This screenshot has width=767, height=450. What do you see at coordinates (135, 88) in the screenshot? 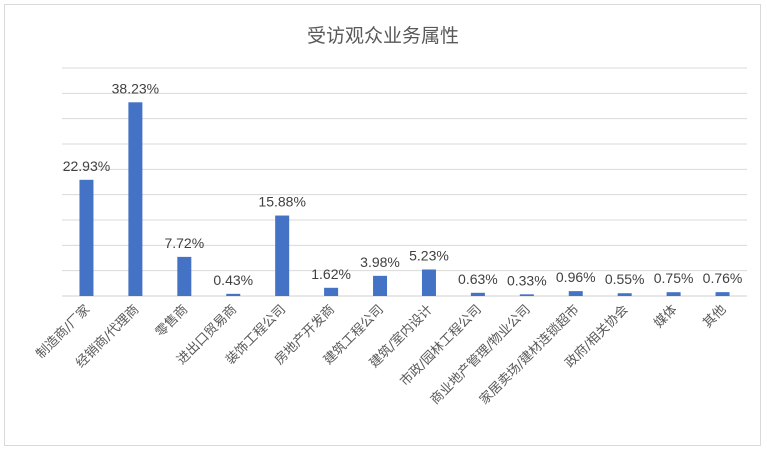
I see `data-label: 38.23%` at bounding box center [135, 88].